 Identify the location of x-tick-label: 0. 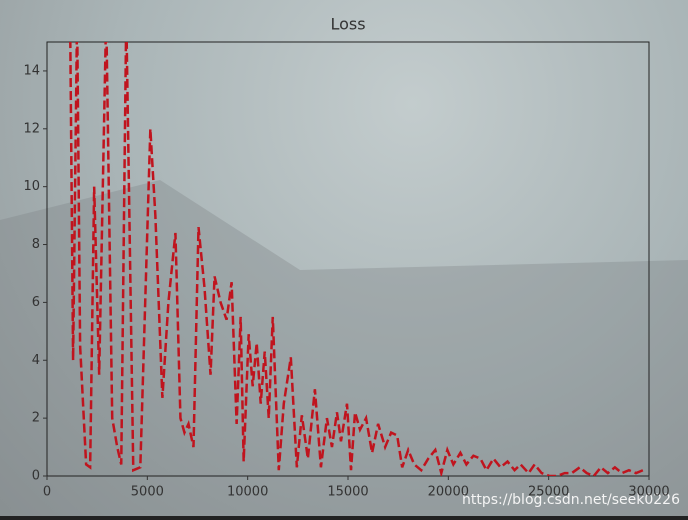
(47, 492).